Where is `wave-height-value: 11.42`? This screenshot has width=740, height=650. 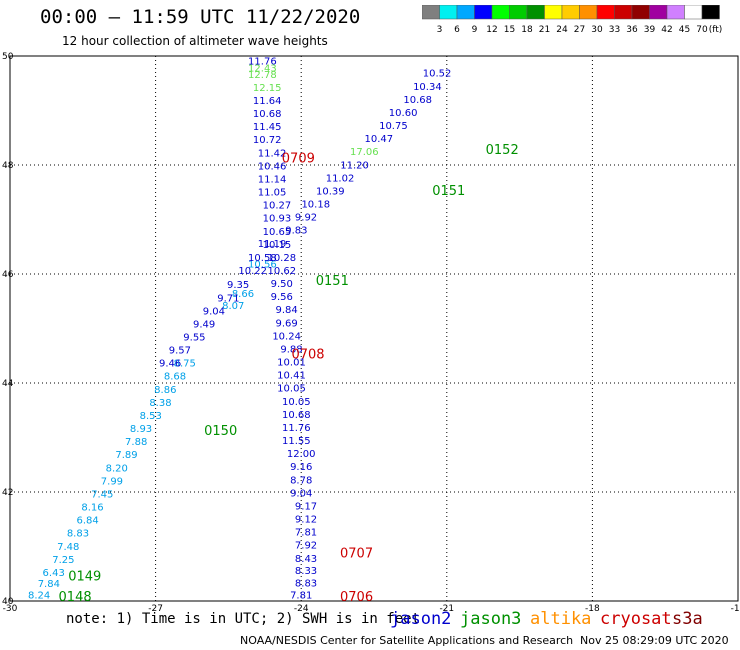
wave-height-value: 11.42 is located at coordinates (272, 153).